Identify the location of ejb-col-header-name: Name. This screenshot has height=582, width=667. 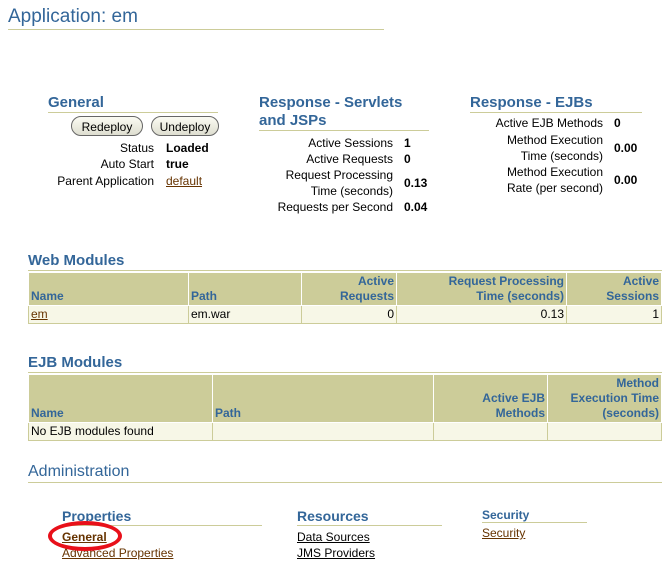
(120, 398).